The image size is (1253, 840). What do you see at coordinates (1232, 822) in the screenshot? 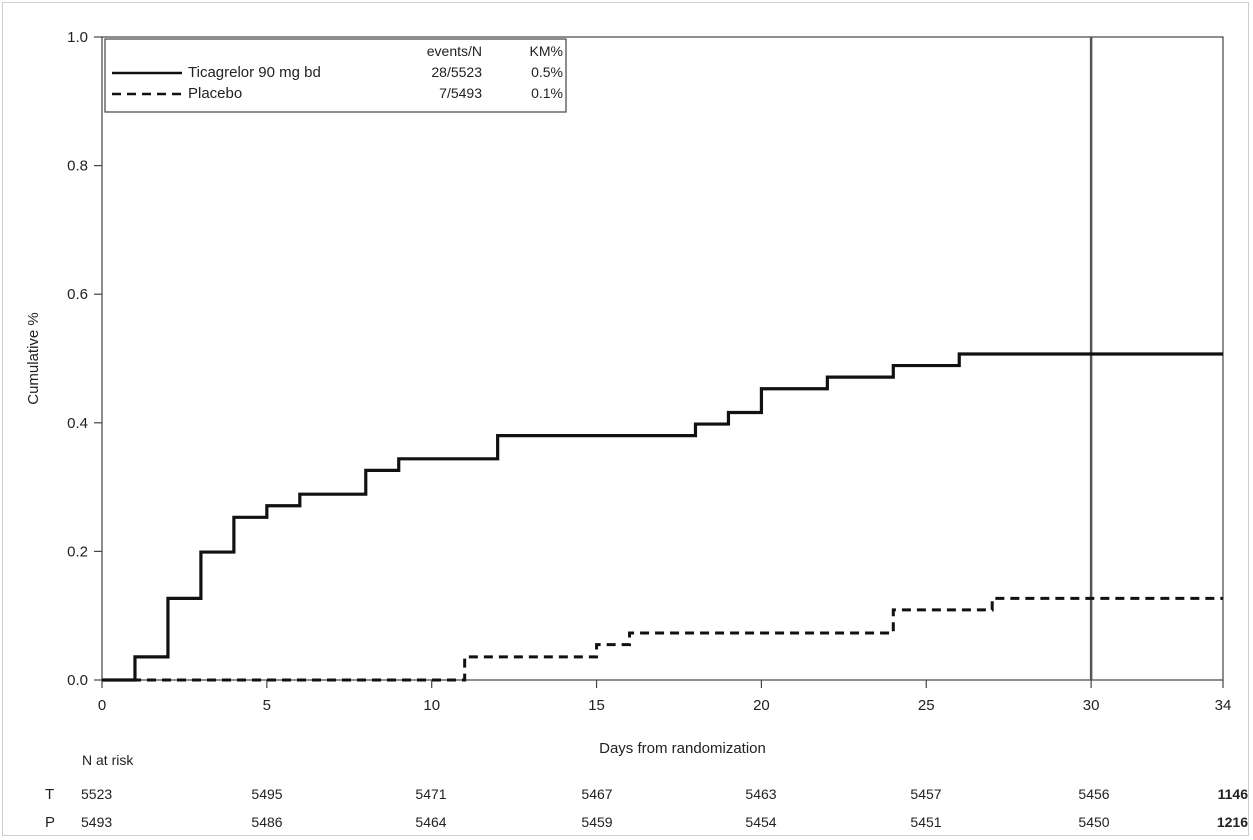
I see `risk-value-p-7: 1216` at bounding box center [1232, 822].